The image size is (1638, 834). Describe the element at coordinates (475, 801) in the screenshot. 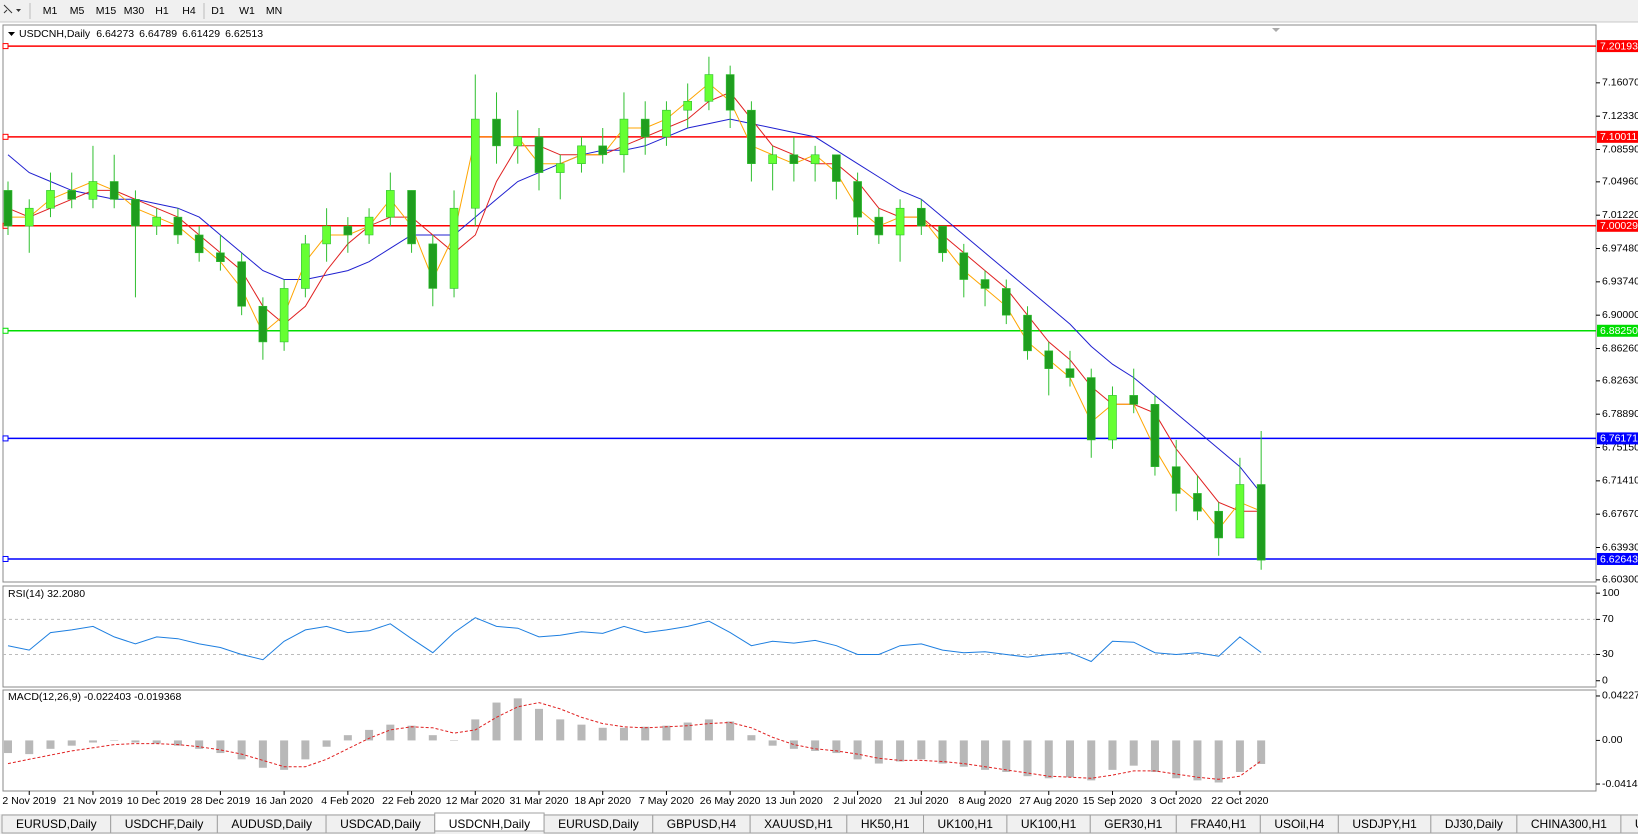

I see `x-tick-label: 12 Mar 2020` at that location.